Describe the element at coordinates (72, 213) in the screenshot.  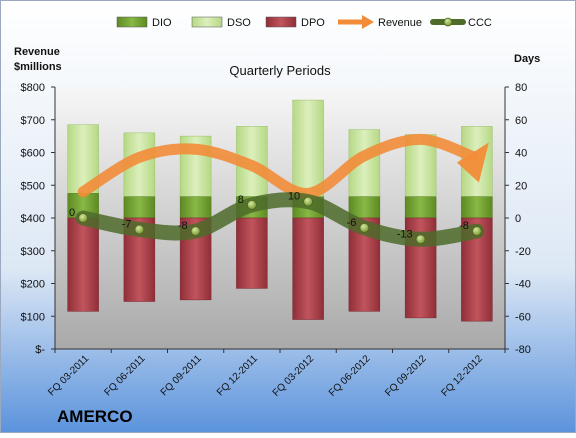
I see `ccc-data-label: 0` at that location.